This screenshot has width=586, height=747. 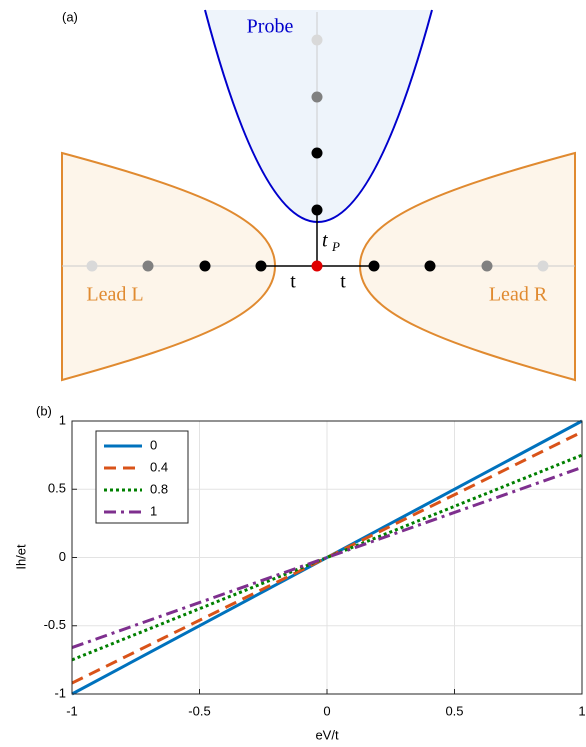 What do you see at coordinates (44, 410) in the screenshot?
I see `panel-label: (b)` at bounding box center [44, 410].